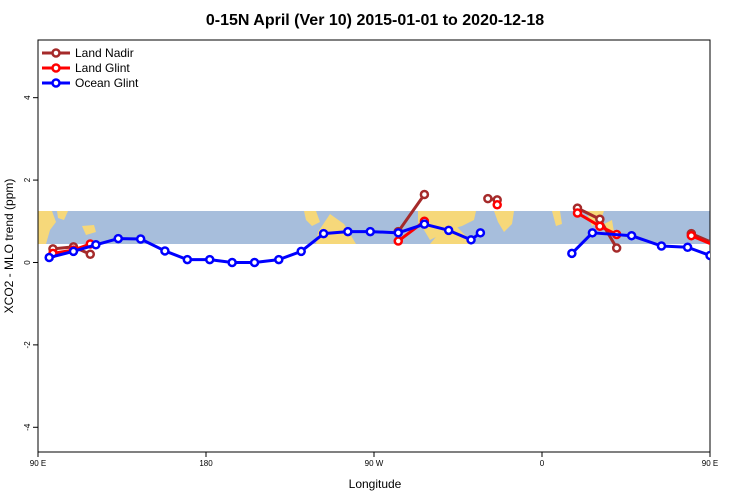  Describe the element at coordinates (56, 83) in the screenshot. I see `legend-marker-ocean-glint` at that location.